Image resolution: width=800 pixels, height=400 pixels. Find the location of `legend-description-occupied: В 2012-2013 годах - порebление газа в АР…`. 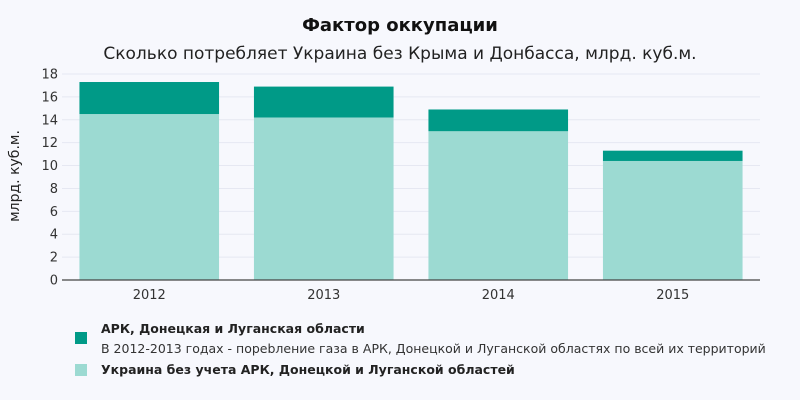

legend-description-occupied: В 2012-2013 годах - порebление газа в АР… is located at coordinates (433, 348).